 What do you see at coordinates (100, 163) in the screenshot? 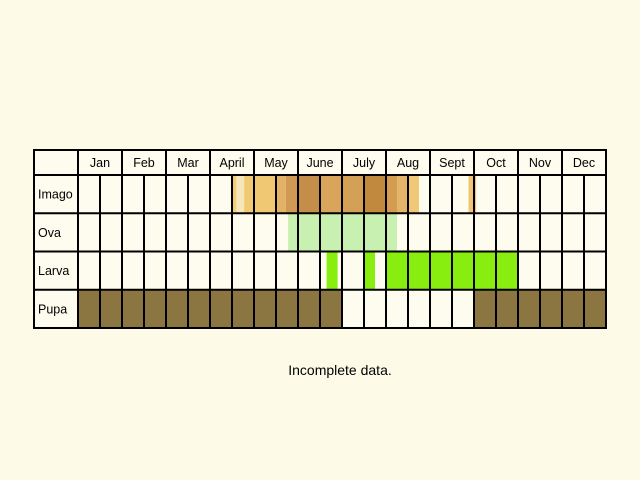
I see `month-header-jan: Jan` at bounding box center [100, 163].